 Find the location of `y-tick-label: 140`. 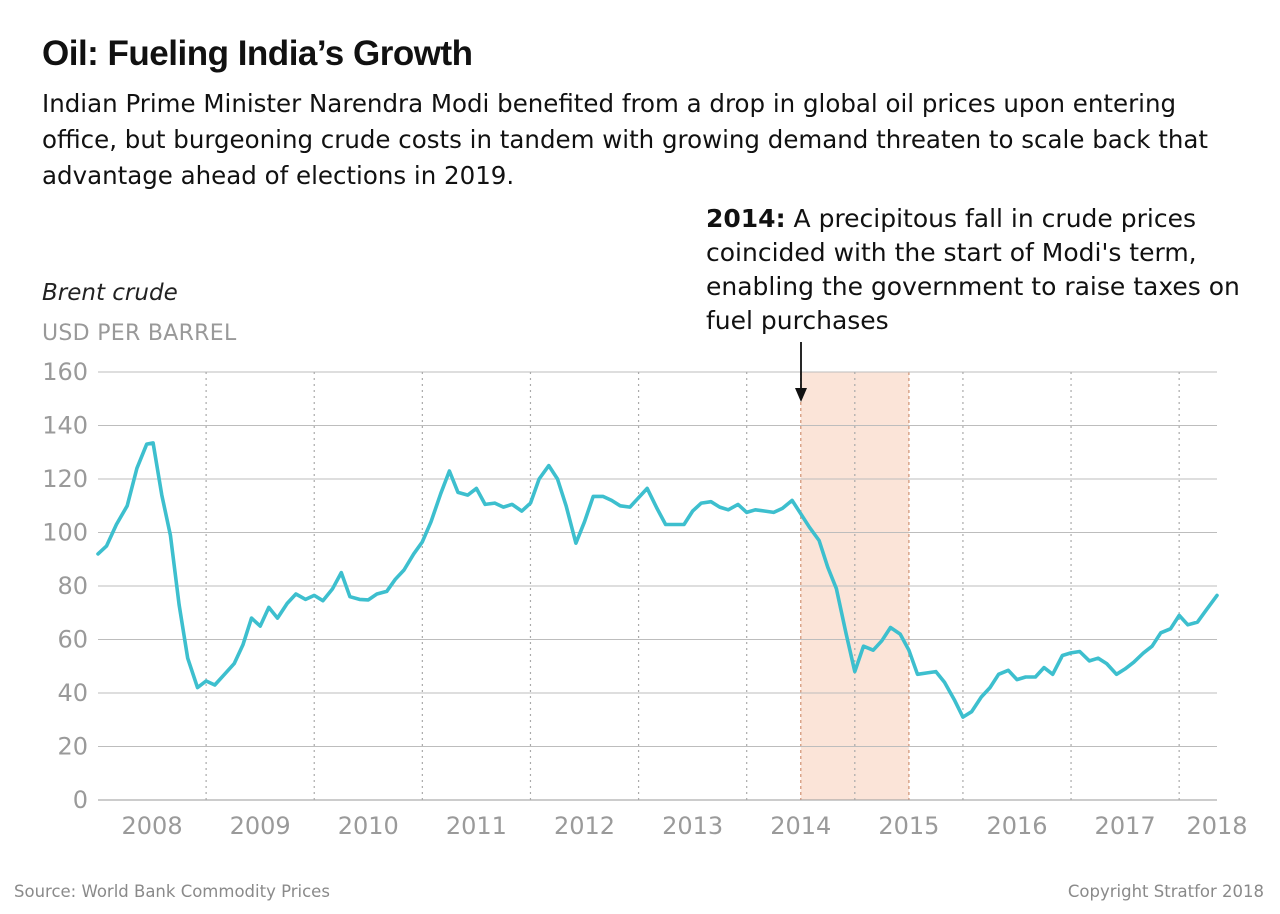

y-tick-label: 140 is located at coordinates (65, 426).